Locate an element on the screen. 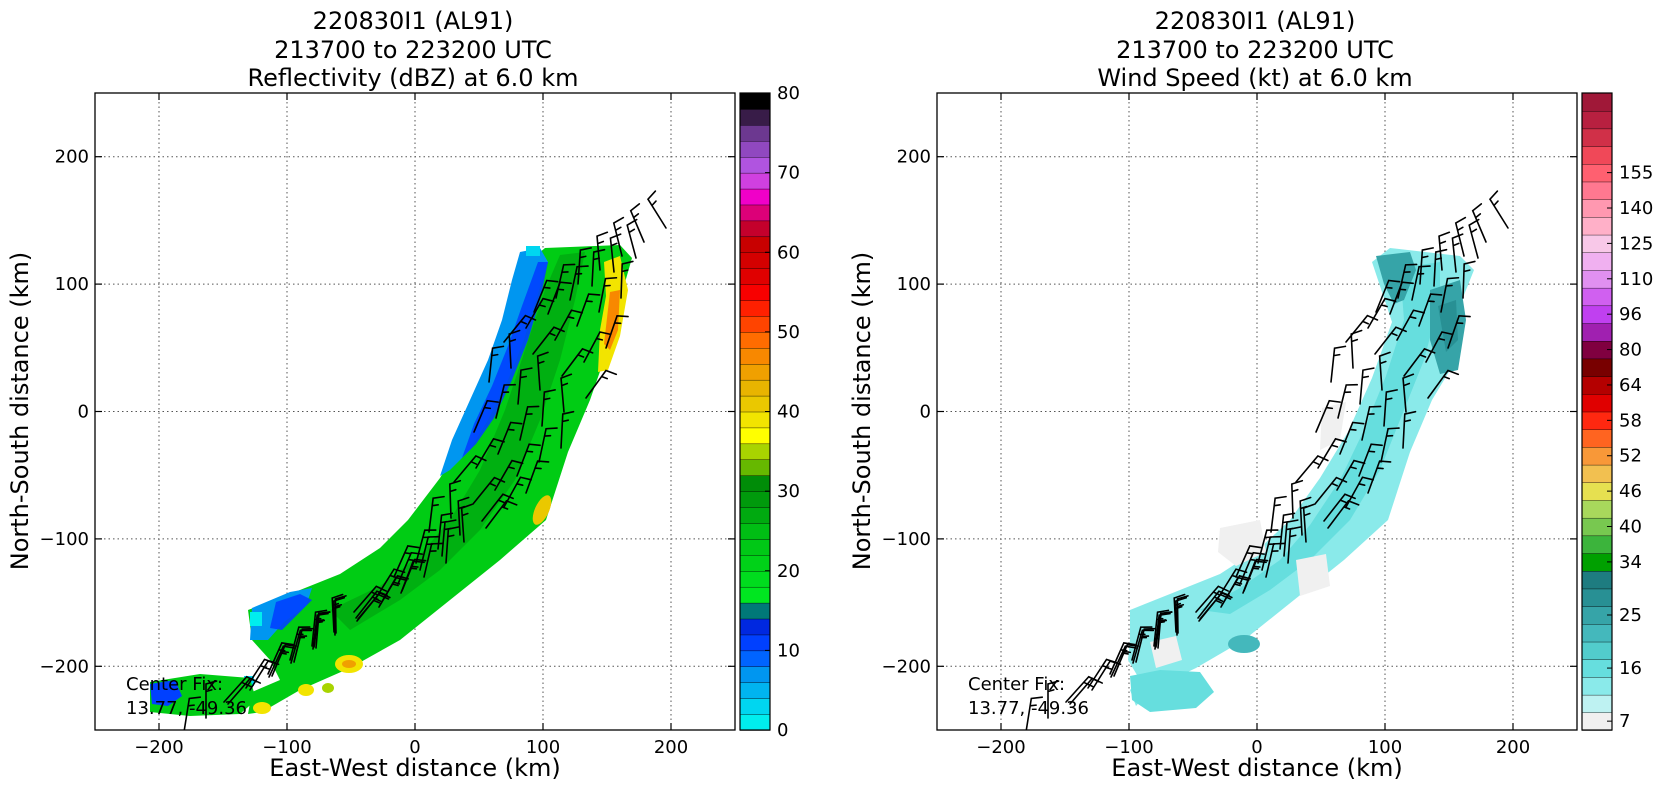  reflectivity-colorbar: 0 10 20 30 40 50 60 70 80 is located at coordinates (769, 412).